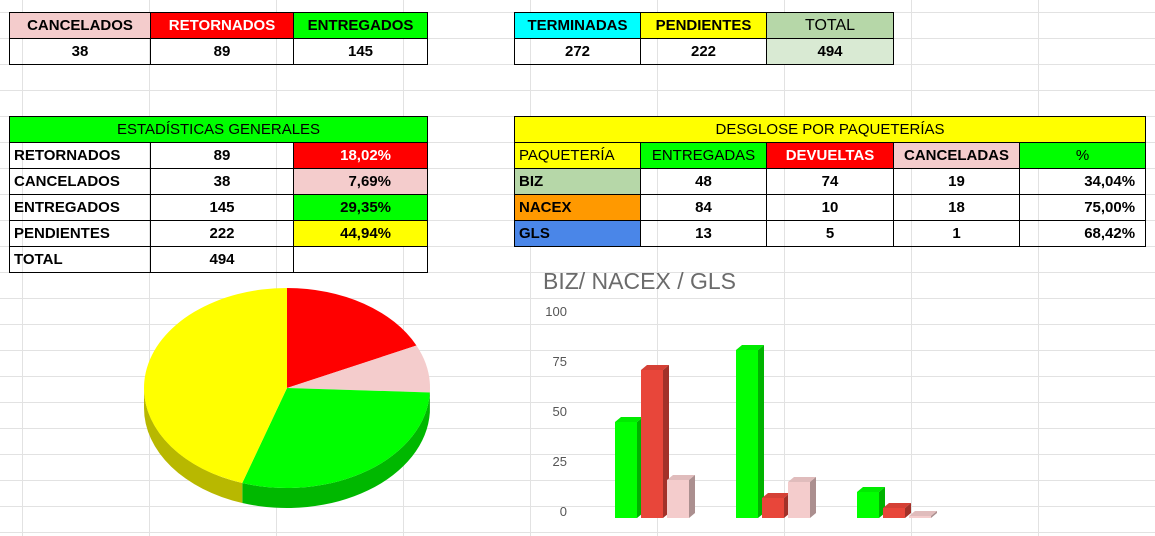 This screenshot has height=536, width=1155. I want to click on desglose-pct-gls: 68,42%, so click(1082, 233).